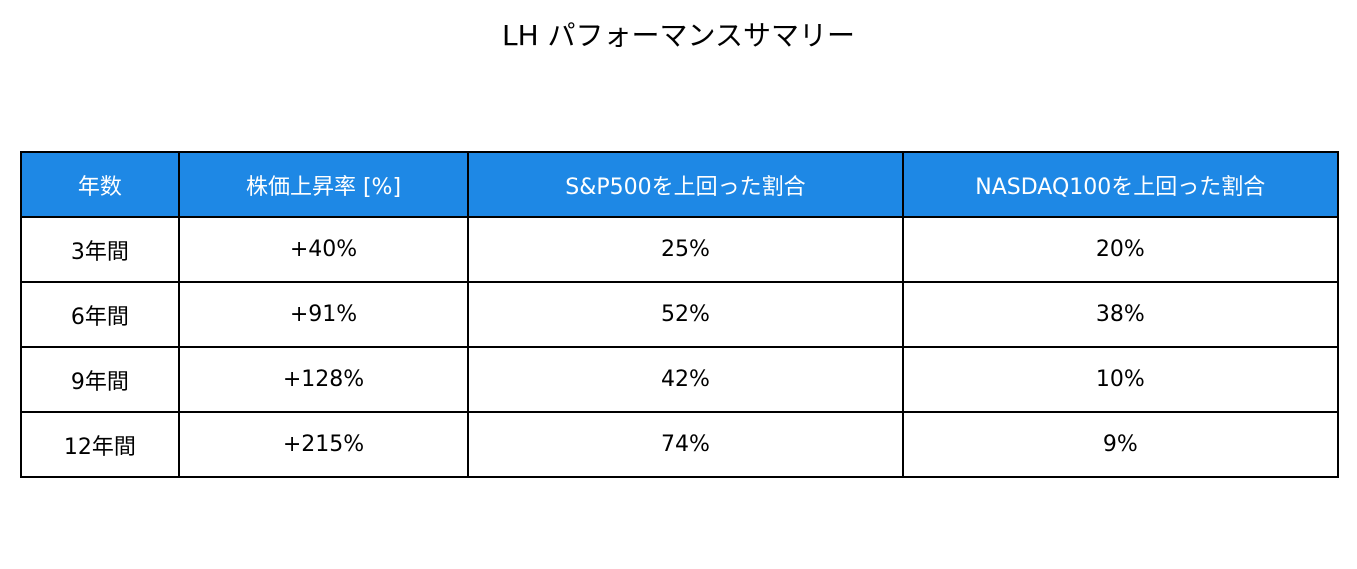 Image resolution: width=1357 pixels, height=569 pixels. I want to click on table-cell: +128%, so click(323, 379).